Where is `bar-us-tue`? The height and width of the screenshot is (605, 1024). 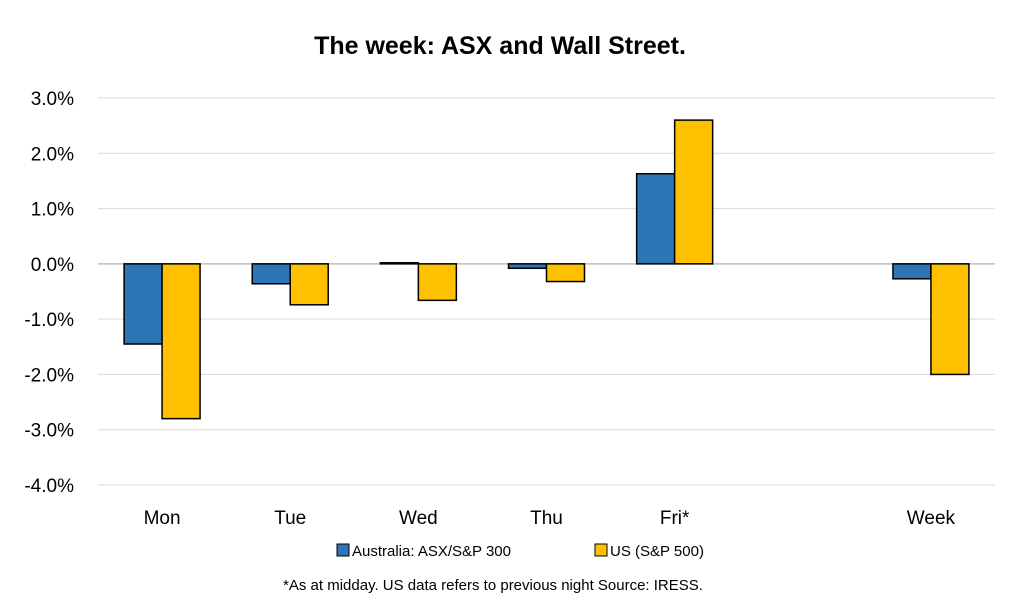 bar-us-tue is located at coordinates (309, 284).